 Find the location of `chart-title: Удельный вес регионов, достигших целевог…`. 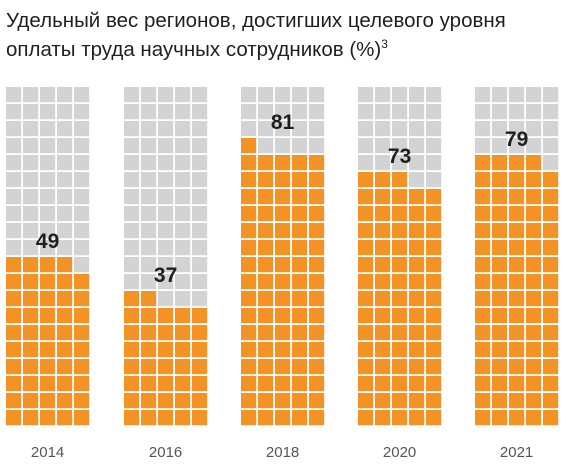

chart-title: Удельный вес регионов, достигших целевог… is located at coordinates (286, 35).